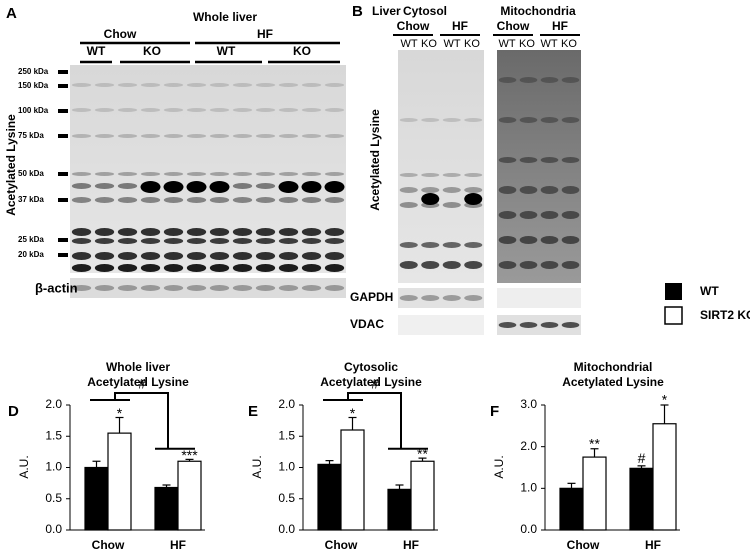 The width and height of the screenshot is (750, 553). I want to click on x-tick-label: HF, so click(653, 545).